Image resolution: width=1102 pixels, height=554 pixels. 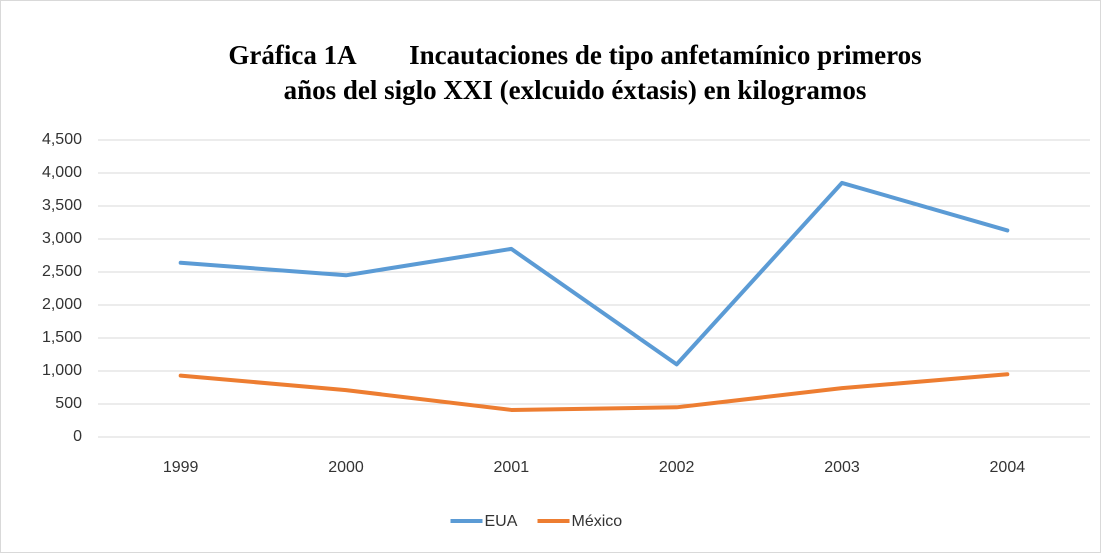 I want to click on y-tick-label: 3,500, so click(x=62, y=205).